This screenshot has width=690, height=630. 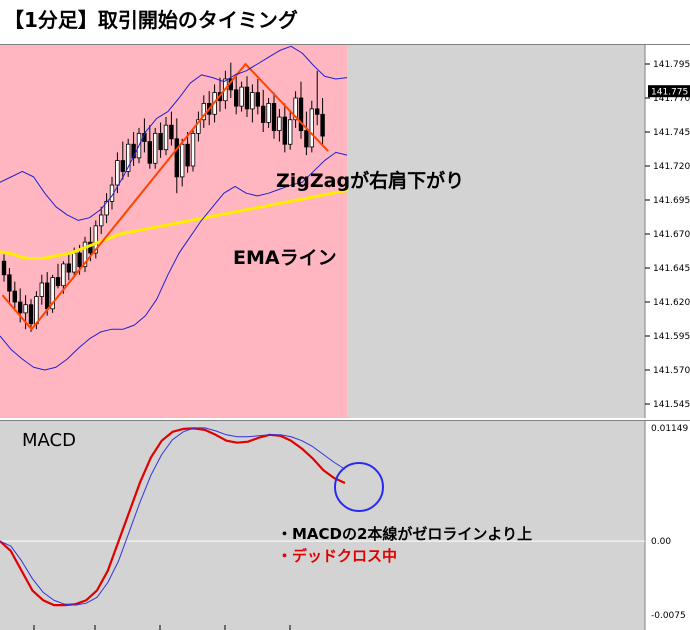 I want to click on page-title: 【1分足】取引開始のタイミング, so click(x=151, y=20).